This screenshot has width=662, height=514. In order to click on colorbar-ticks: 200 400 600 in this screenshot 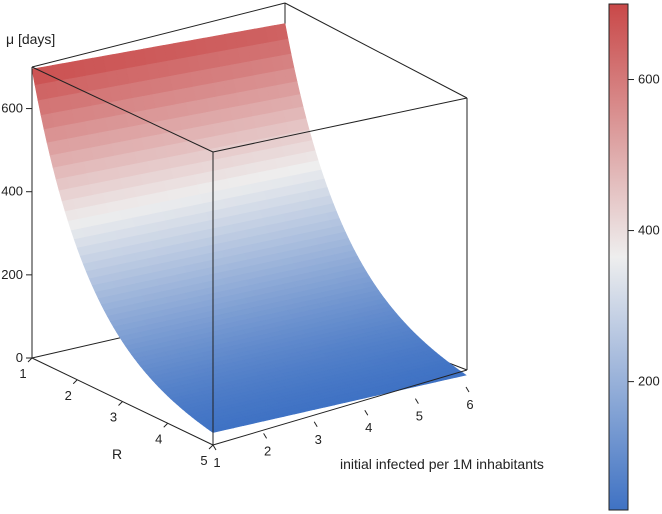, I will do `click(644, 230)`.